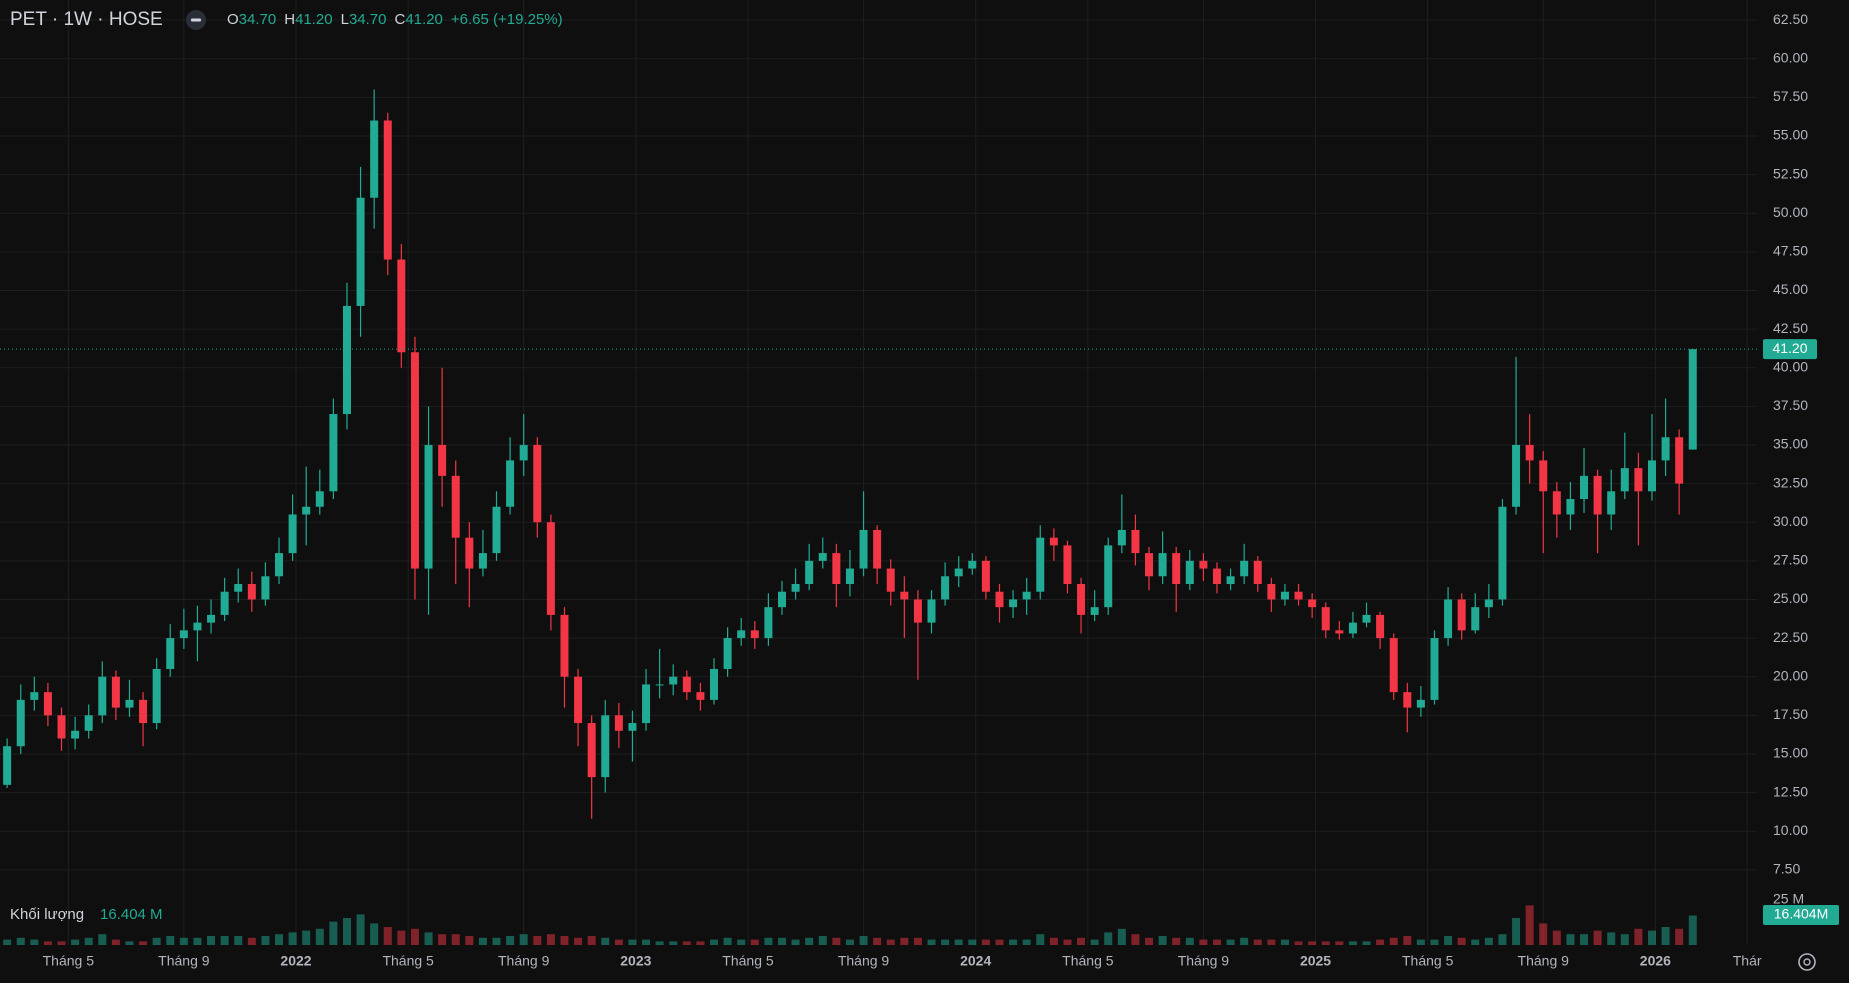 This screenshot has height=983, width=1849. Describe the element at coordinates (1544, 961) in the screenshot. I see `x-tick-label: Tháng 9` at that location.